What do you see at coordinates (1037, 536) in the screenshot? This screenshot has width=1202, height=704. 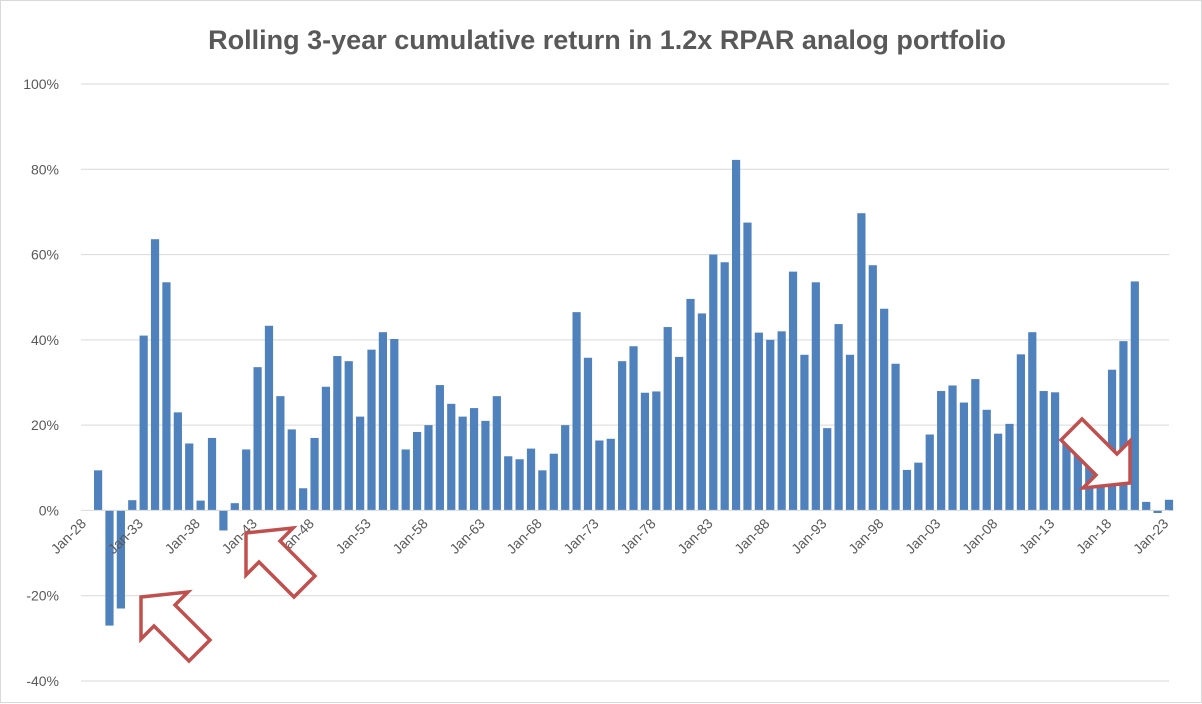 I see `x-tick-label: Jan-13` at bounding box center [1037, 536].